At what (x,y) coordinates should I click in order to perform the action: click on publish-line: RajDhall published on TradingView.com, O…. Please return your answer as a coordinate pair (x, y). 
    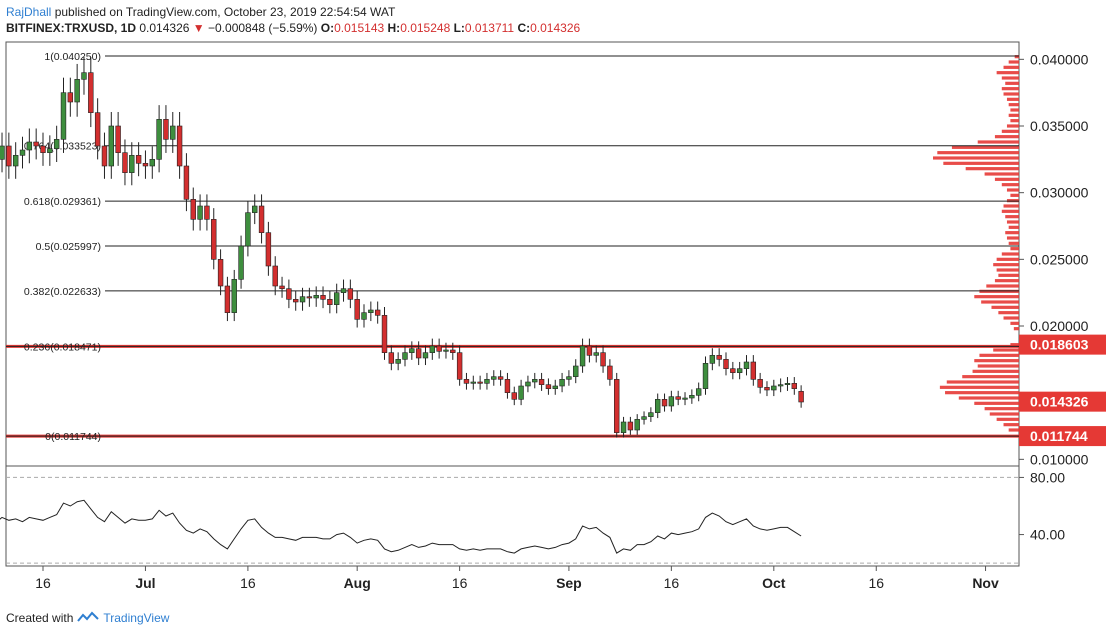
    Looking at the image, I should click on (293, 12).